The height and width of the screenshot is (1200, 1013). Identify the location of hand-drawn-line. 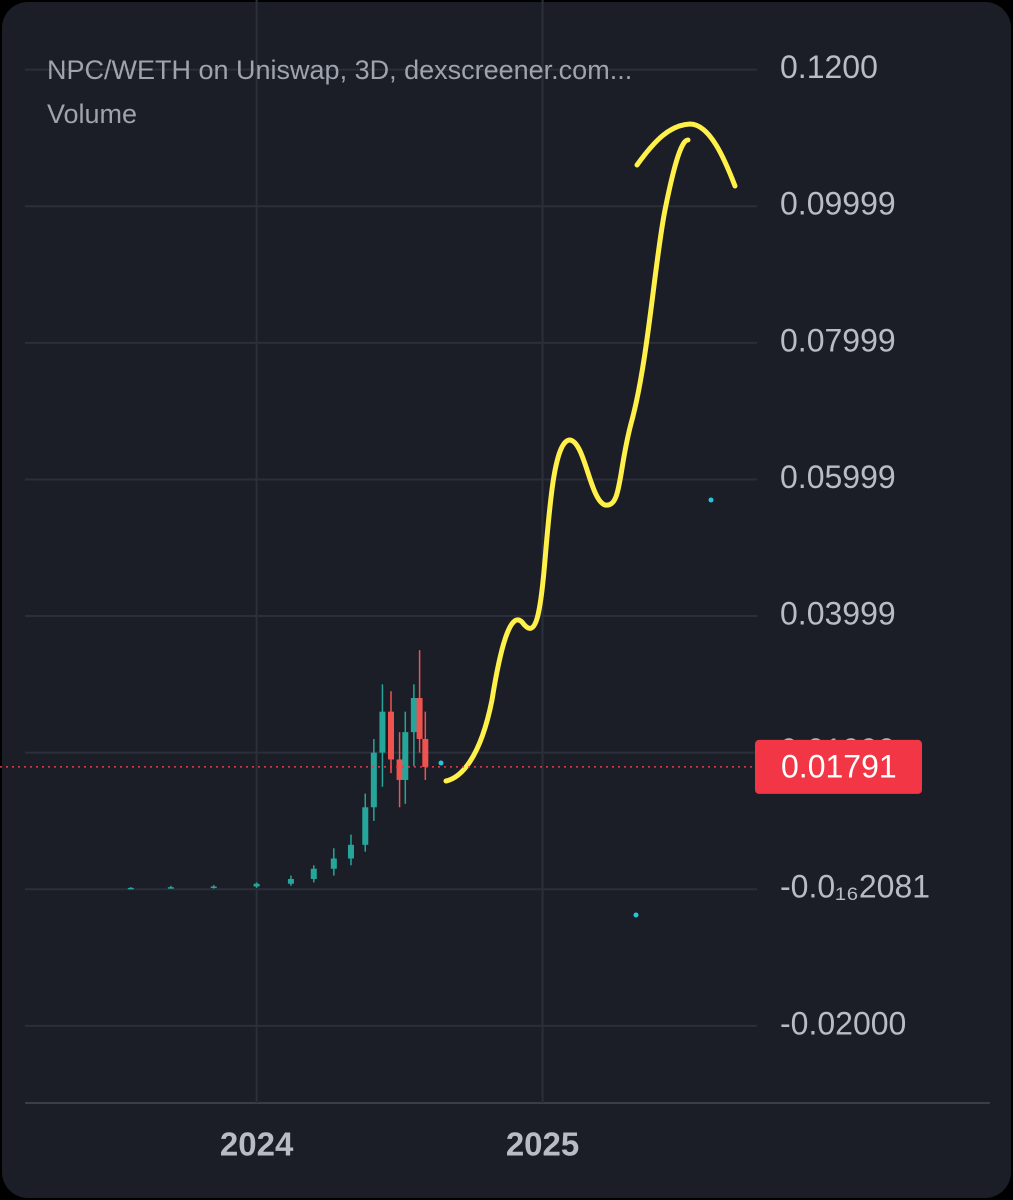
(567, 460).